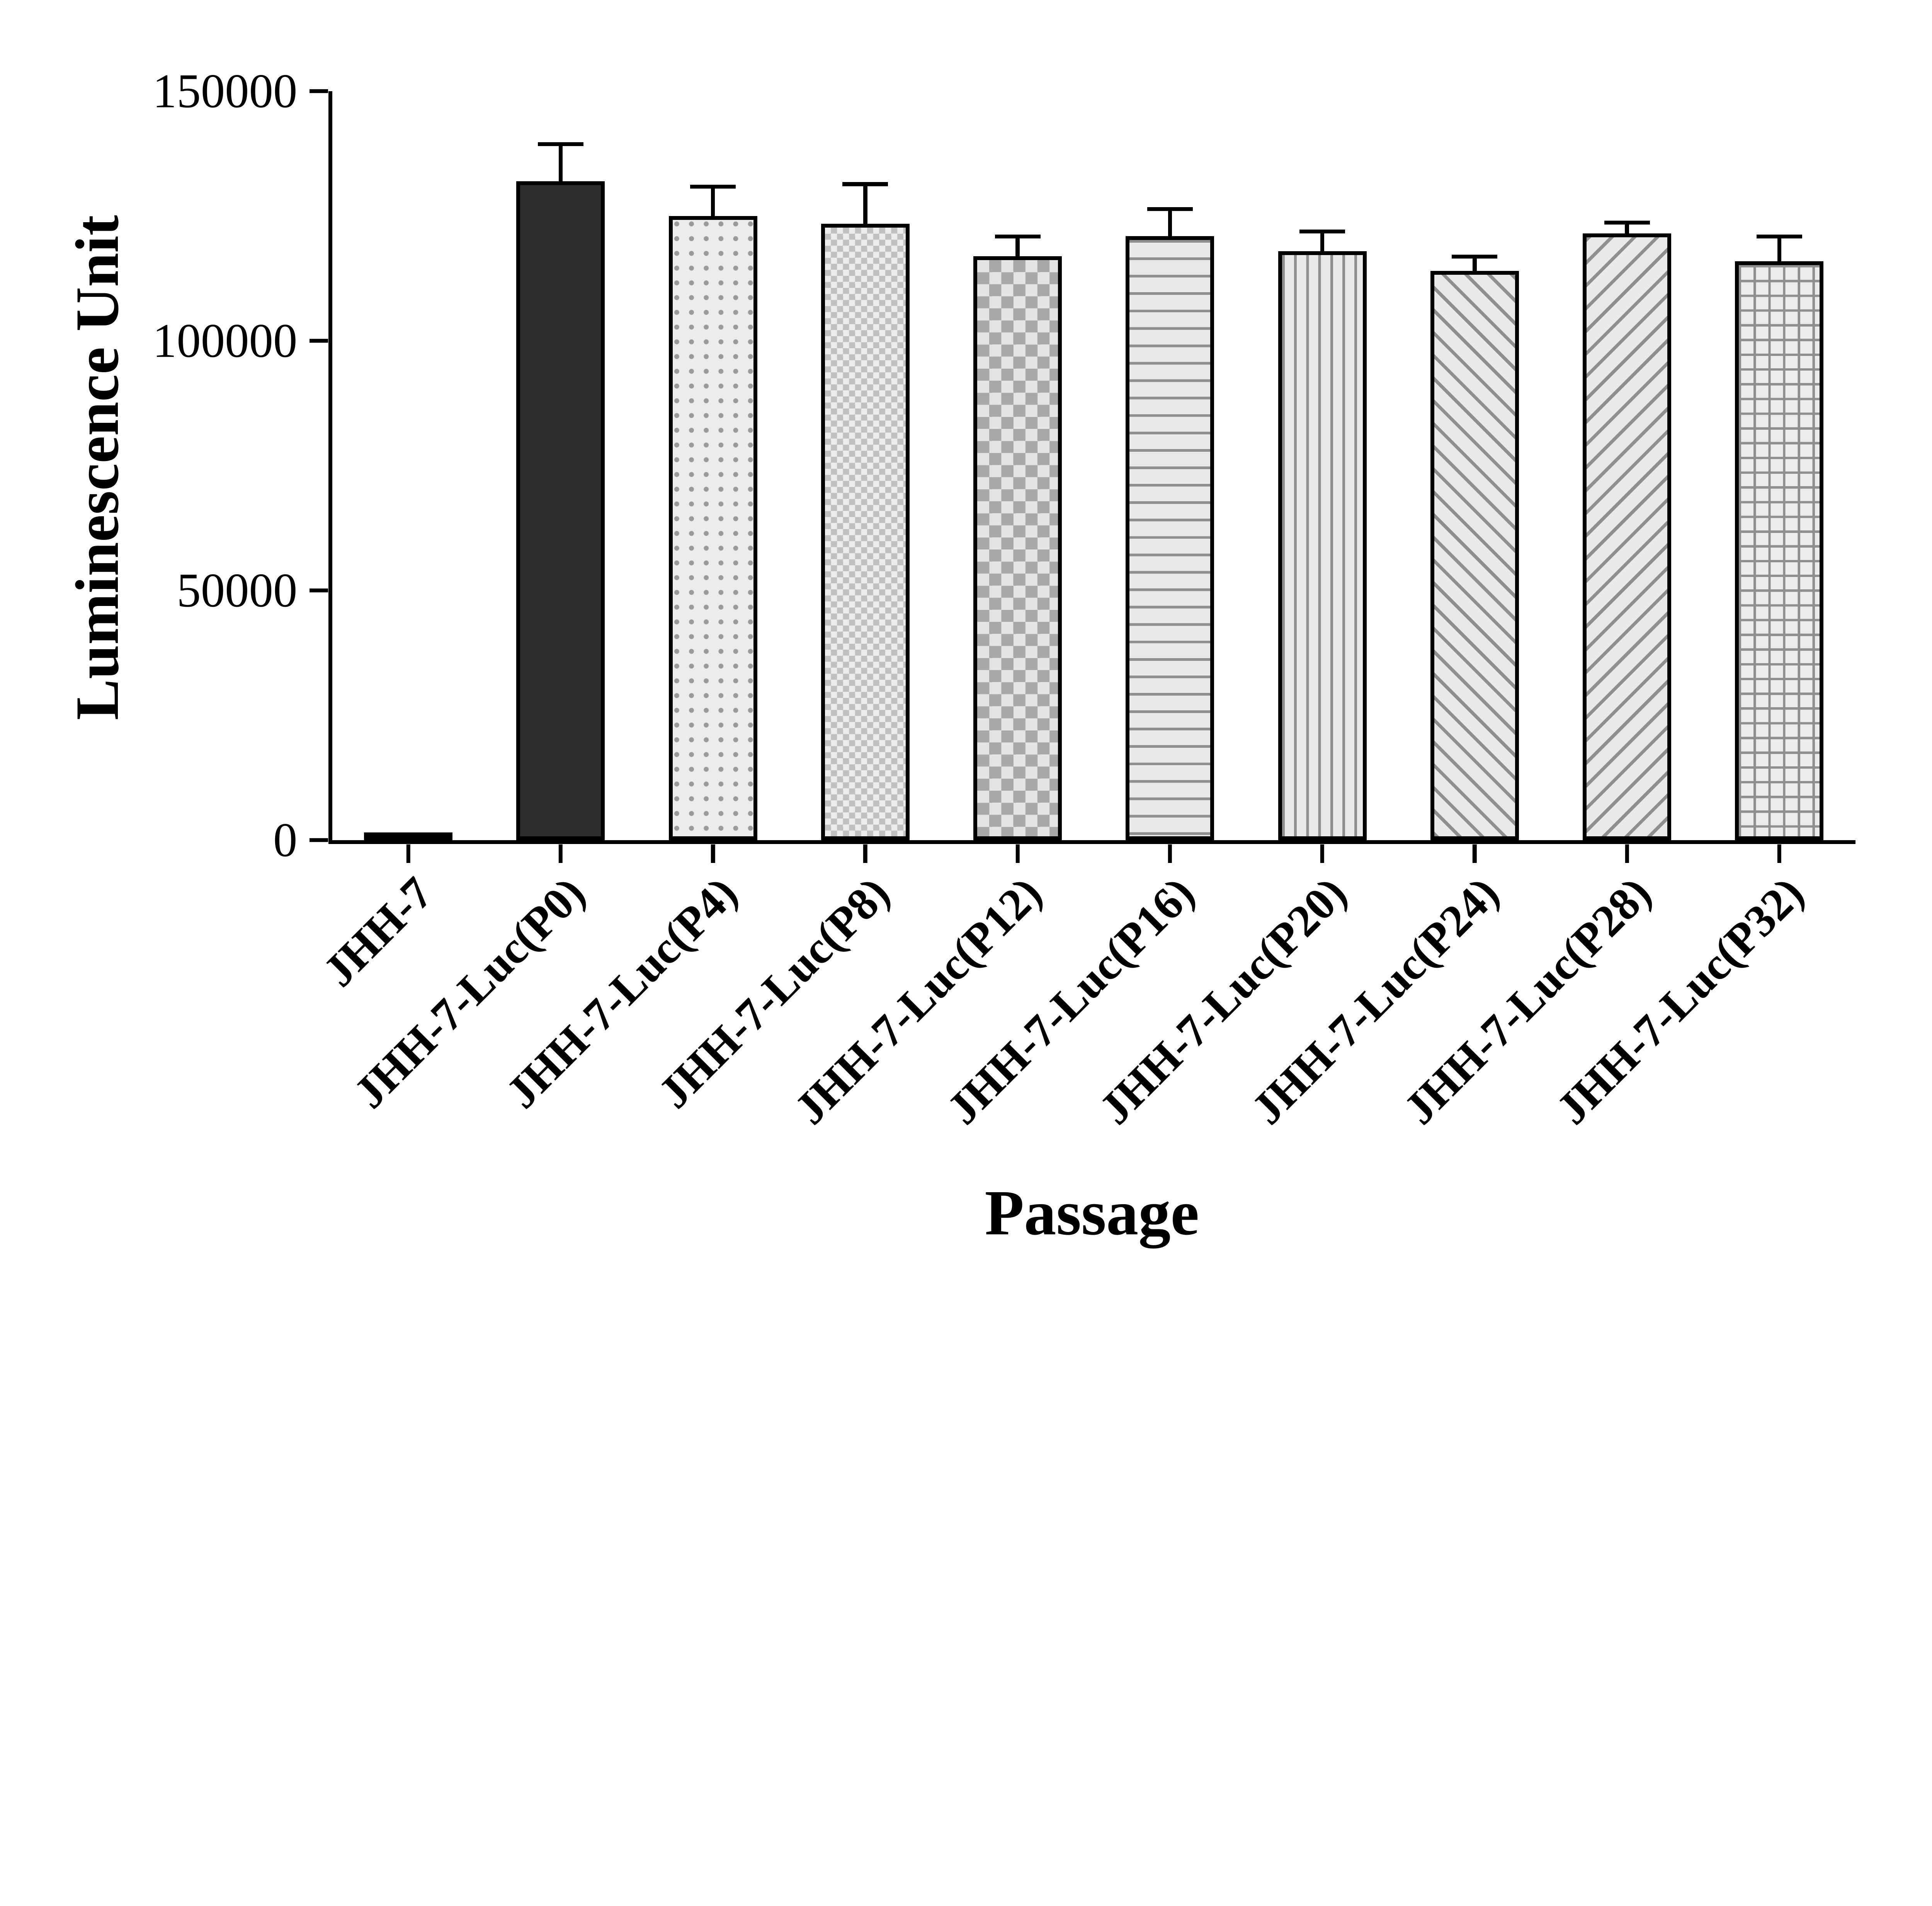  I want to click on bar-JHH-7-Luc(P0), so click(560, 511).